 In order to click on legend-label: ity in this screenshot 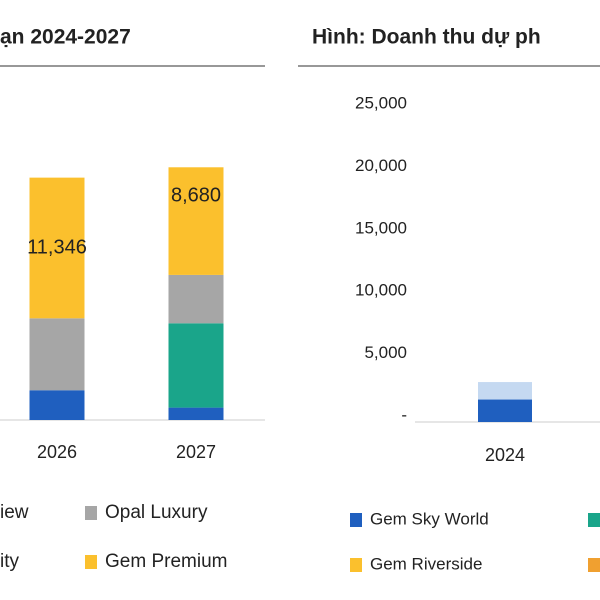, I will do `click(10, 561)`.